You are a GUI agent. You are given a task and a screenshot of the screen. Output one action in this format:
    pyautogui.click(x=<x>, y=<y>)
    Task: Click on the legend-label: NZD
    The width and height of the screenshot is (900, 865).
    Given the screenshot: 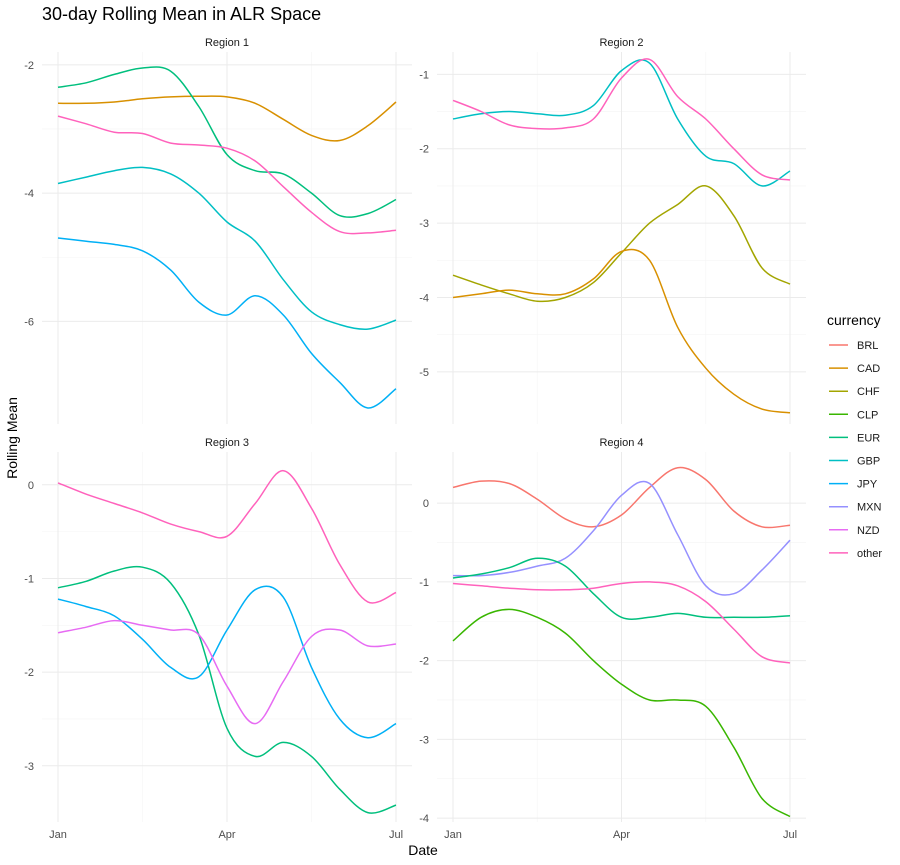 What is the action you would take?
    pyautogui.click(x=868, y=531)
    